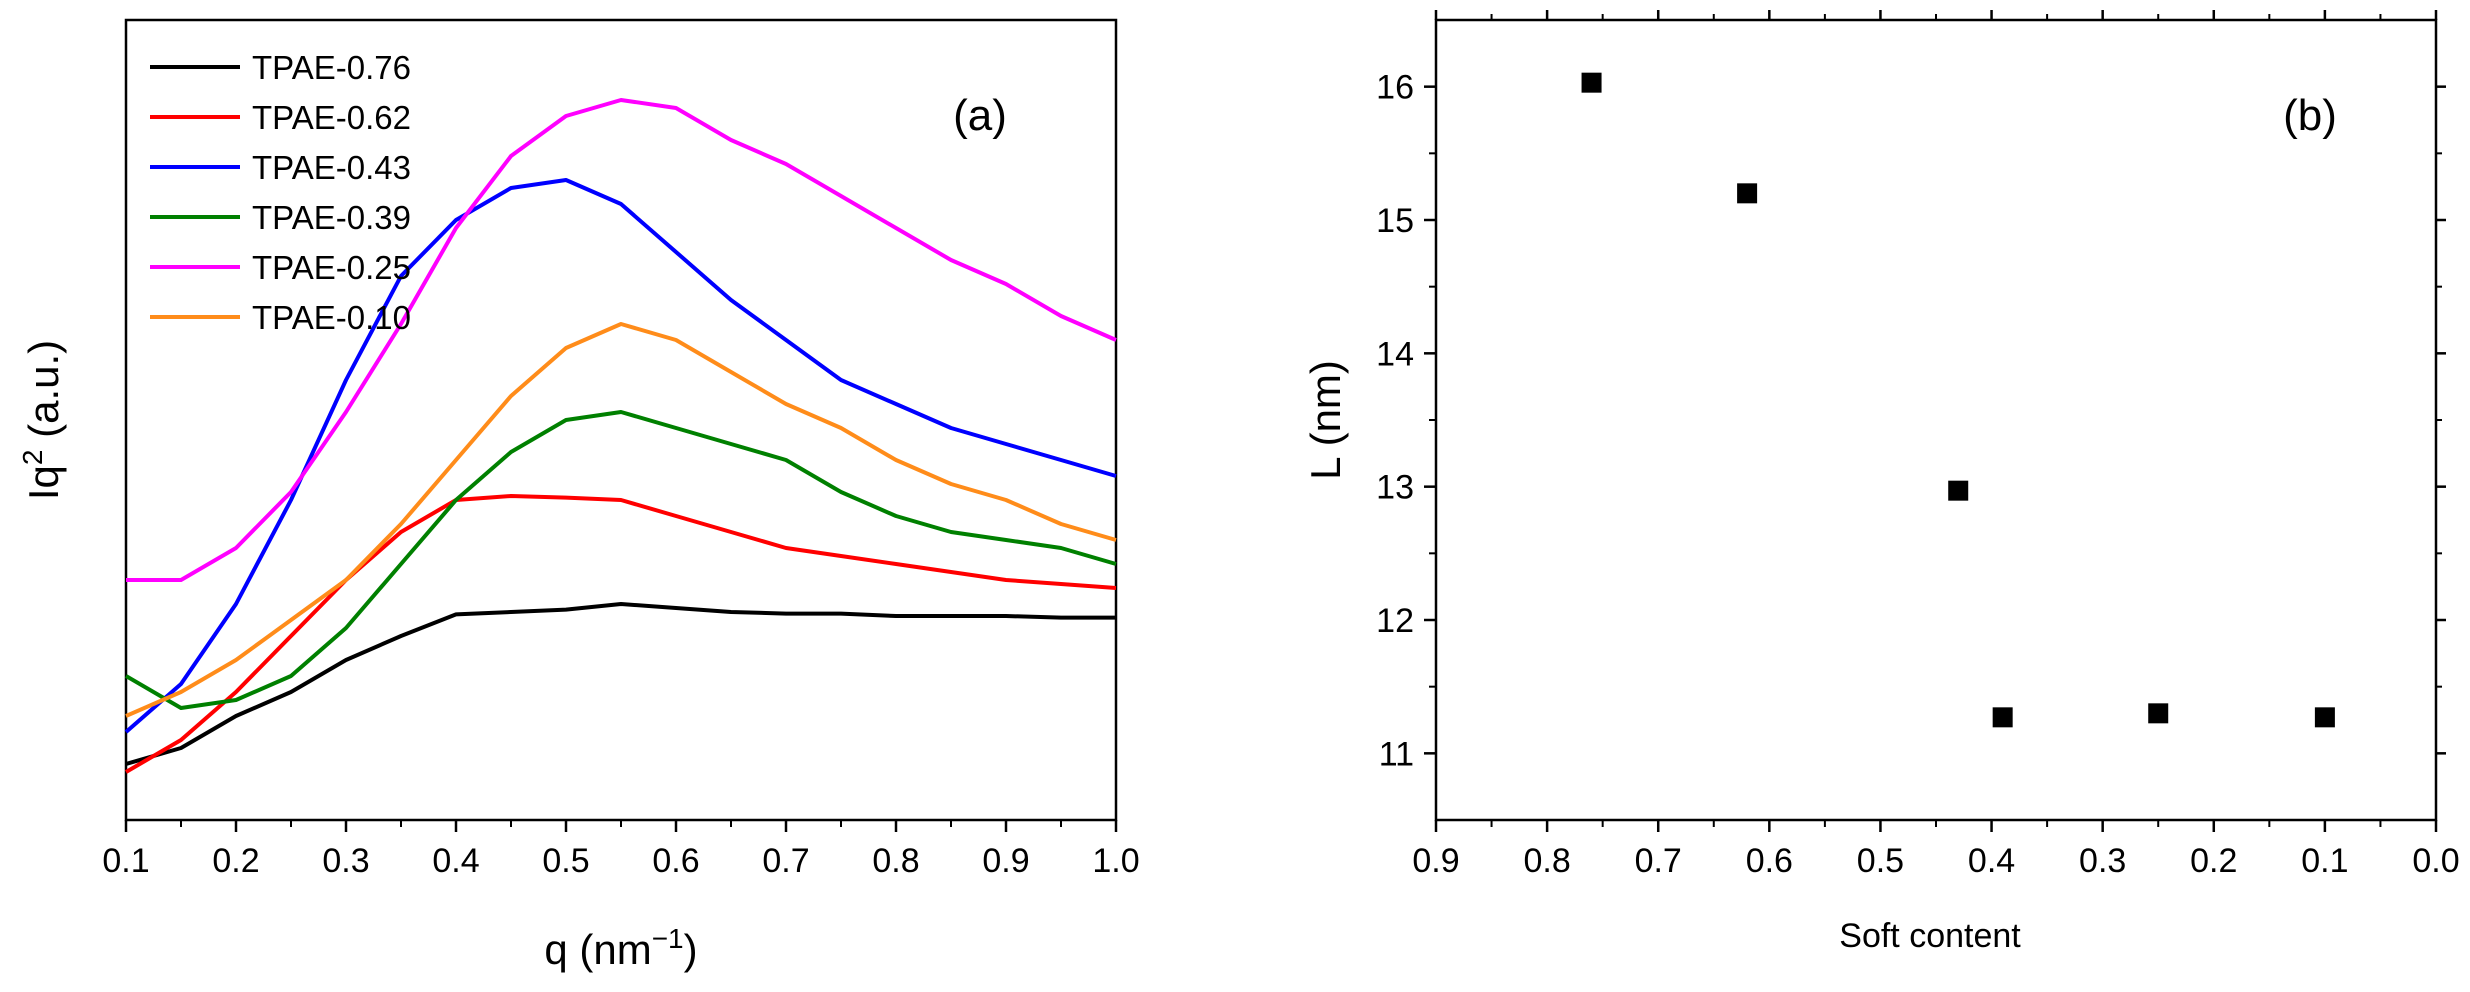 The image size is (2470, 992). What do you see at coordinates (331, 67) in the screenshot?
I see `legend-label: TPAE-0.76` at bounding box center [331, 67].